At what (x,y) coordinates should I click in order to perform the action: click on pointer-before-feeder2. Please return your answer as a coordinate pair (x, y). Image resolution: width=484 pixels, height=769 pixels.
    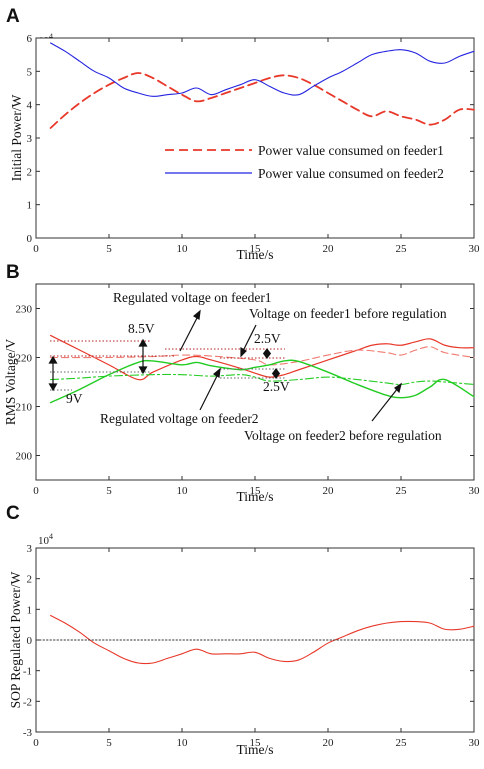
    Looking at the image, I should click on (386, 402).